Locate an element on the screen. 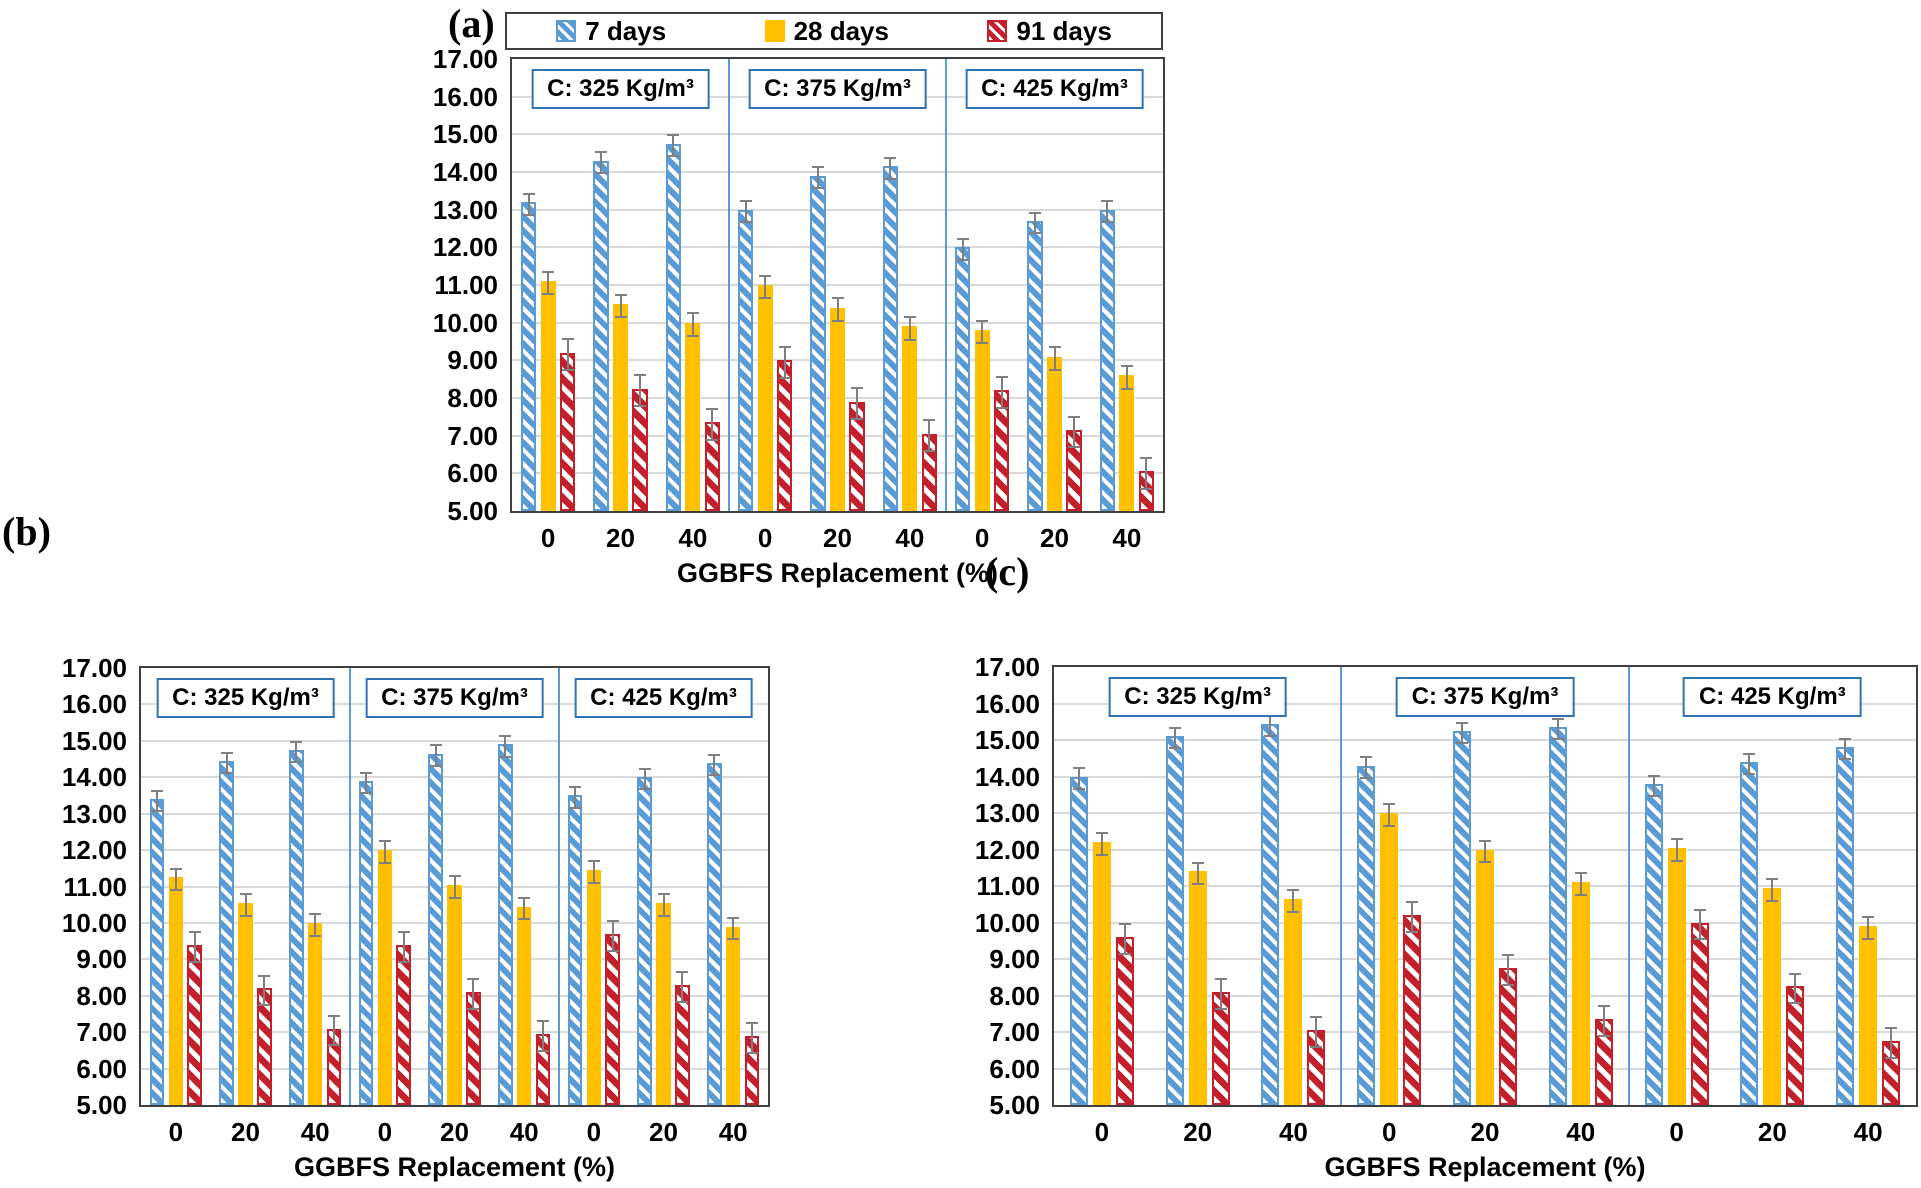 This screenshot has width=1921, height=1188. y-axis-tick-label: 8.00 is located at coordinates (472, 398).